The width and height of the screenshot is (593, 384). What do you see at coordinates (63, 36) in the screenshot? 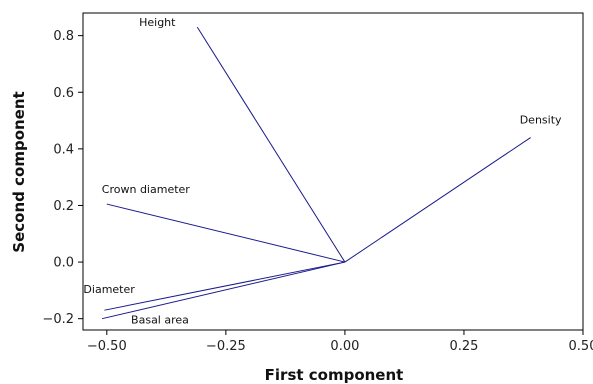
I see `y-tick-label: 0.8` at bounding box center [63, 36].